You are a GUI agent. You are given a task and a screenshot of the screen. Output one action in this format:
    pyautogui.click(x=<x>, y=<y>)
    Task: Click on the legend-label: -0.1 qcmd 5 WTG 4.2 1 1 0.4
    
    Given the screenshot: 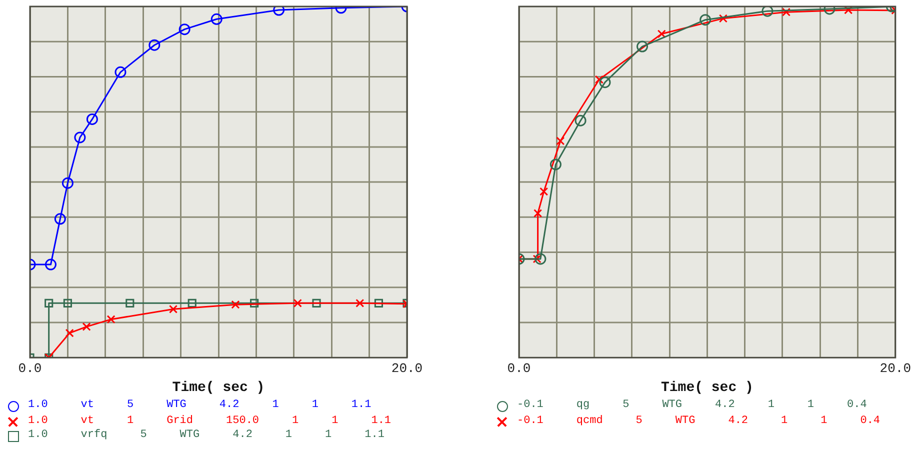 What is the action you would take?
    pyautogui.click(x=699, y=422)
    